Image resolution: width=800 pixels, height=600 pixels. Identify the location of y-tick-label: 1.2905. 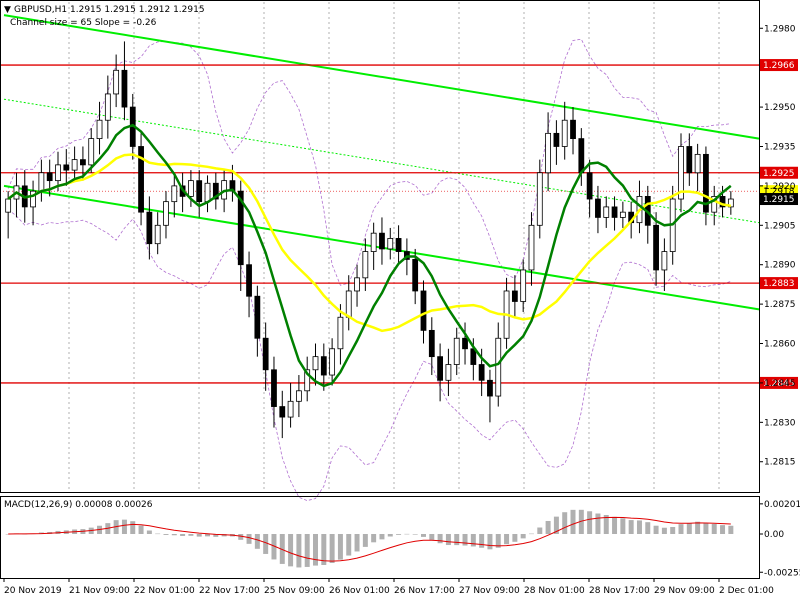
(780, 226).